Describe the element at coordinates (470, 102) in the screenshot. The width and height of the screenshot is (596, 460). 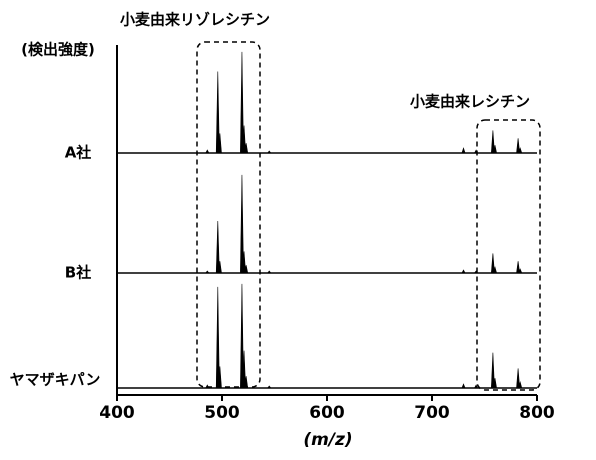
I see `annotation: 小麦由来レシチン` at that location.